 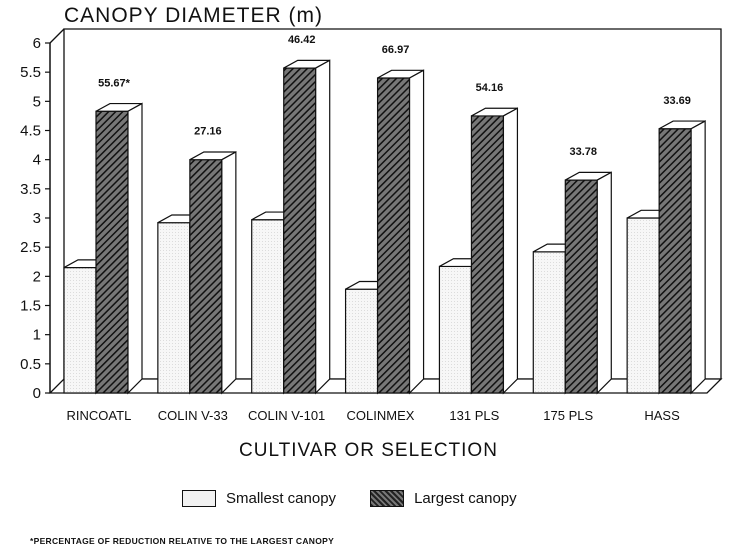 I want to click on y-tick-label: 6, so click(x=37, y=43).